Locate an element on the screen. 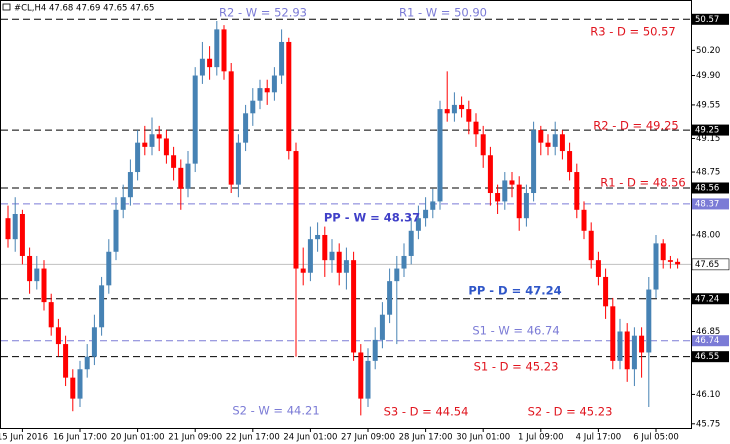 The image size is (730, 444). price-label: 49.25 is located at coordinates (707, 131).